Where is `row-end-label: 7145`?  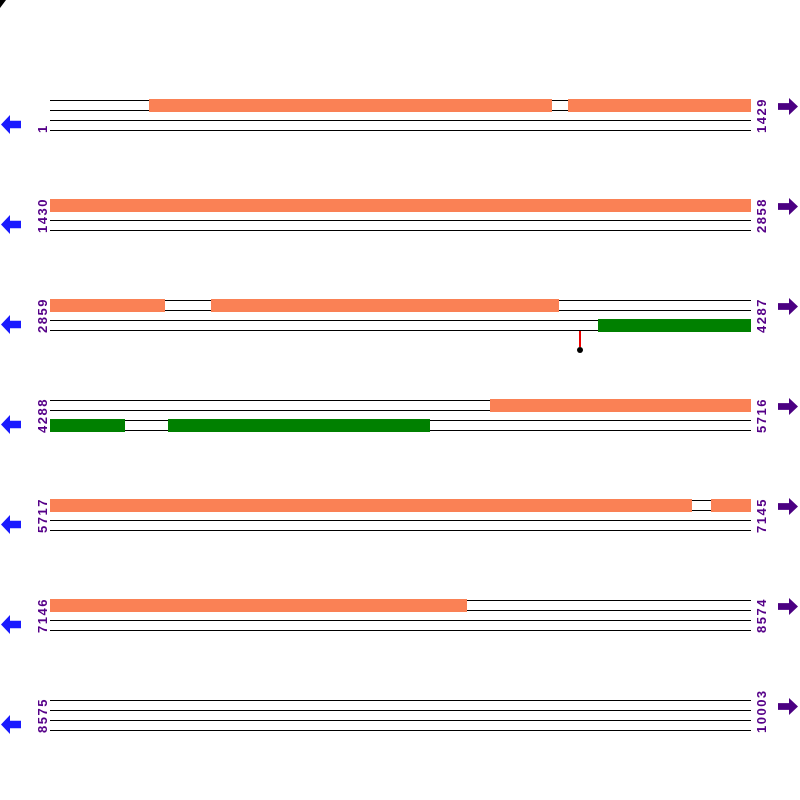
row-end-label: 7145 is located at coordinates (761, 515).